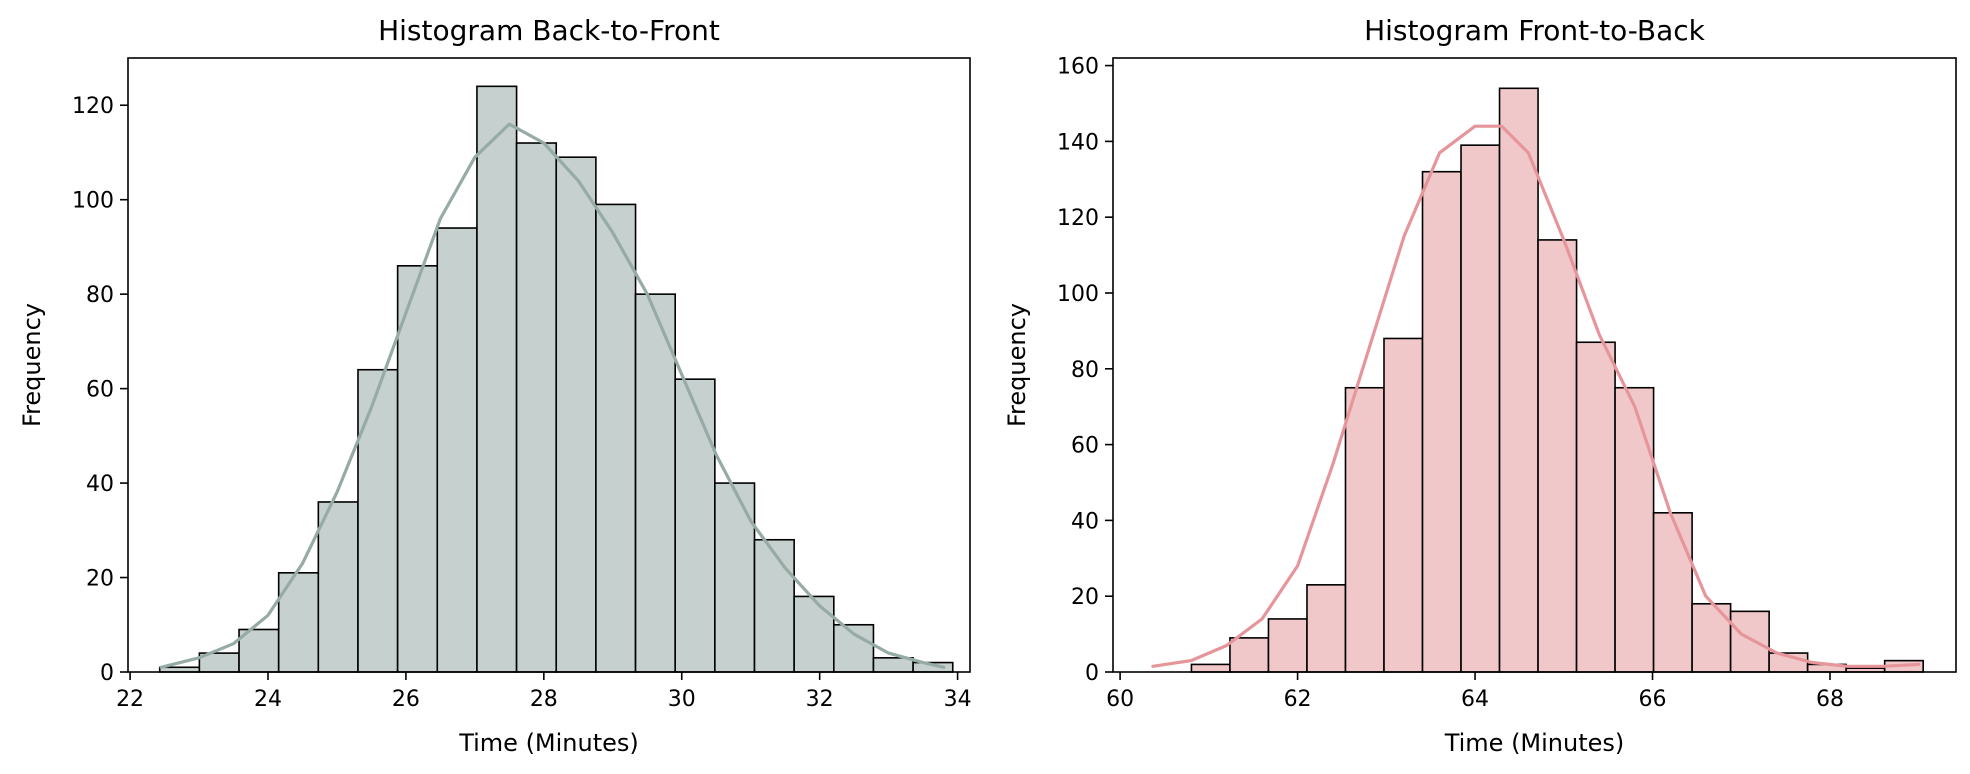 The height and width of the screenshot is (774, 1970). I want to click on chart-title: Histogram Back-to-Front, so click(549, 30).